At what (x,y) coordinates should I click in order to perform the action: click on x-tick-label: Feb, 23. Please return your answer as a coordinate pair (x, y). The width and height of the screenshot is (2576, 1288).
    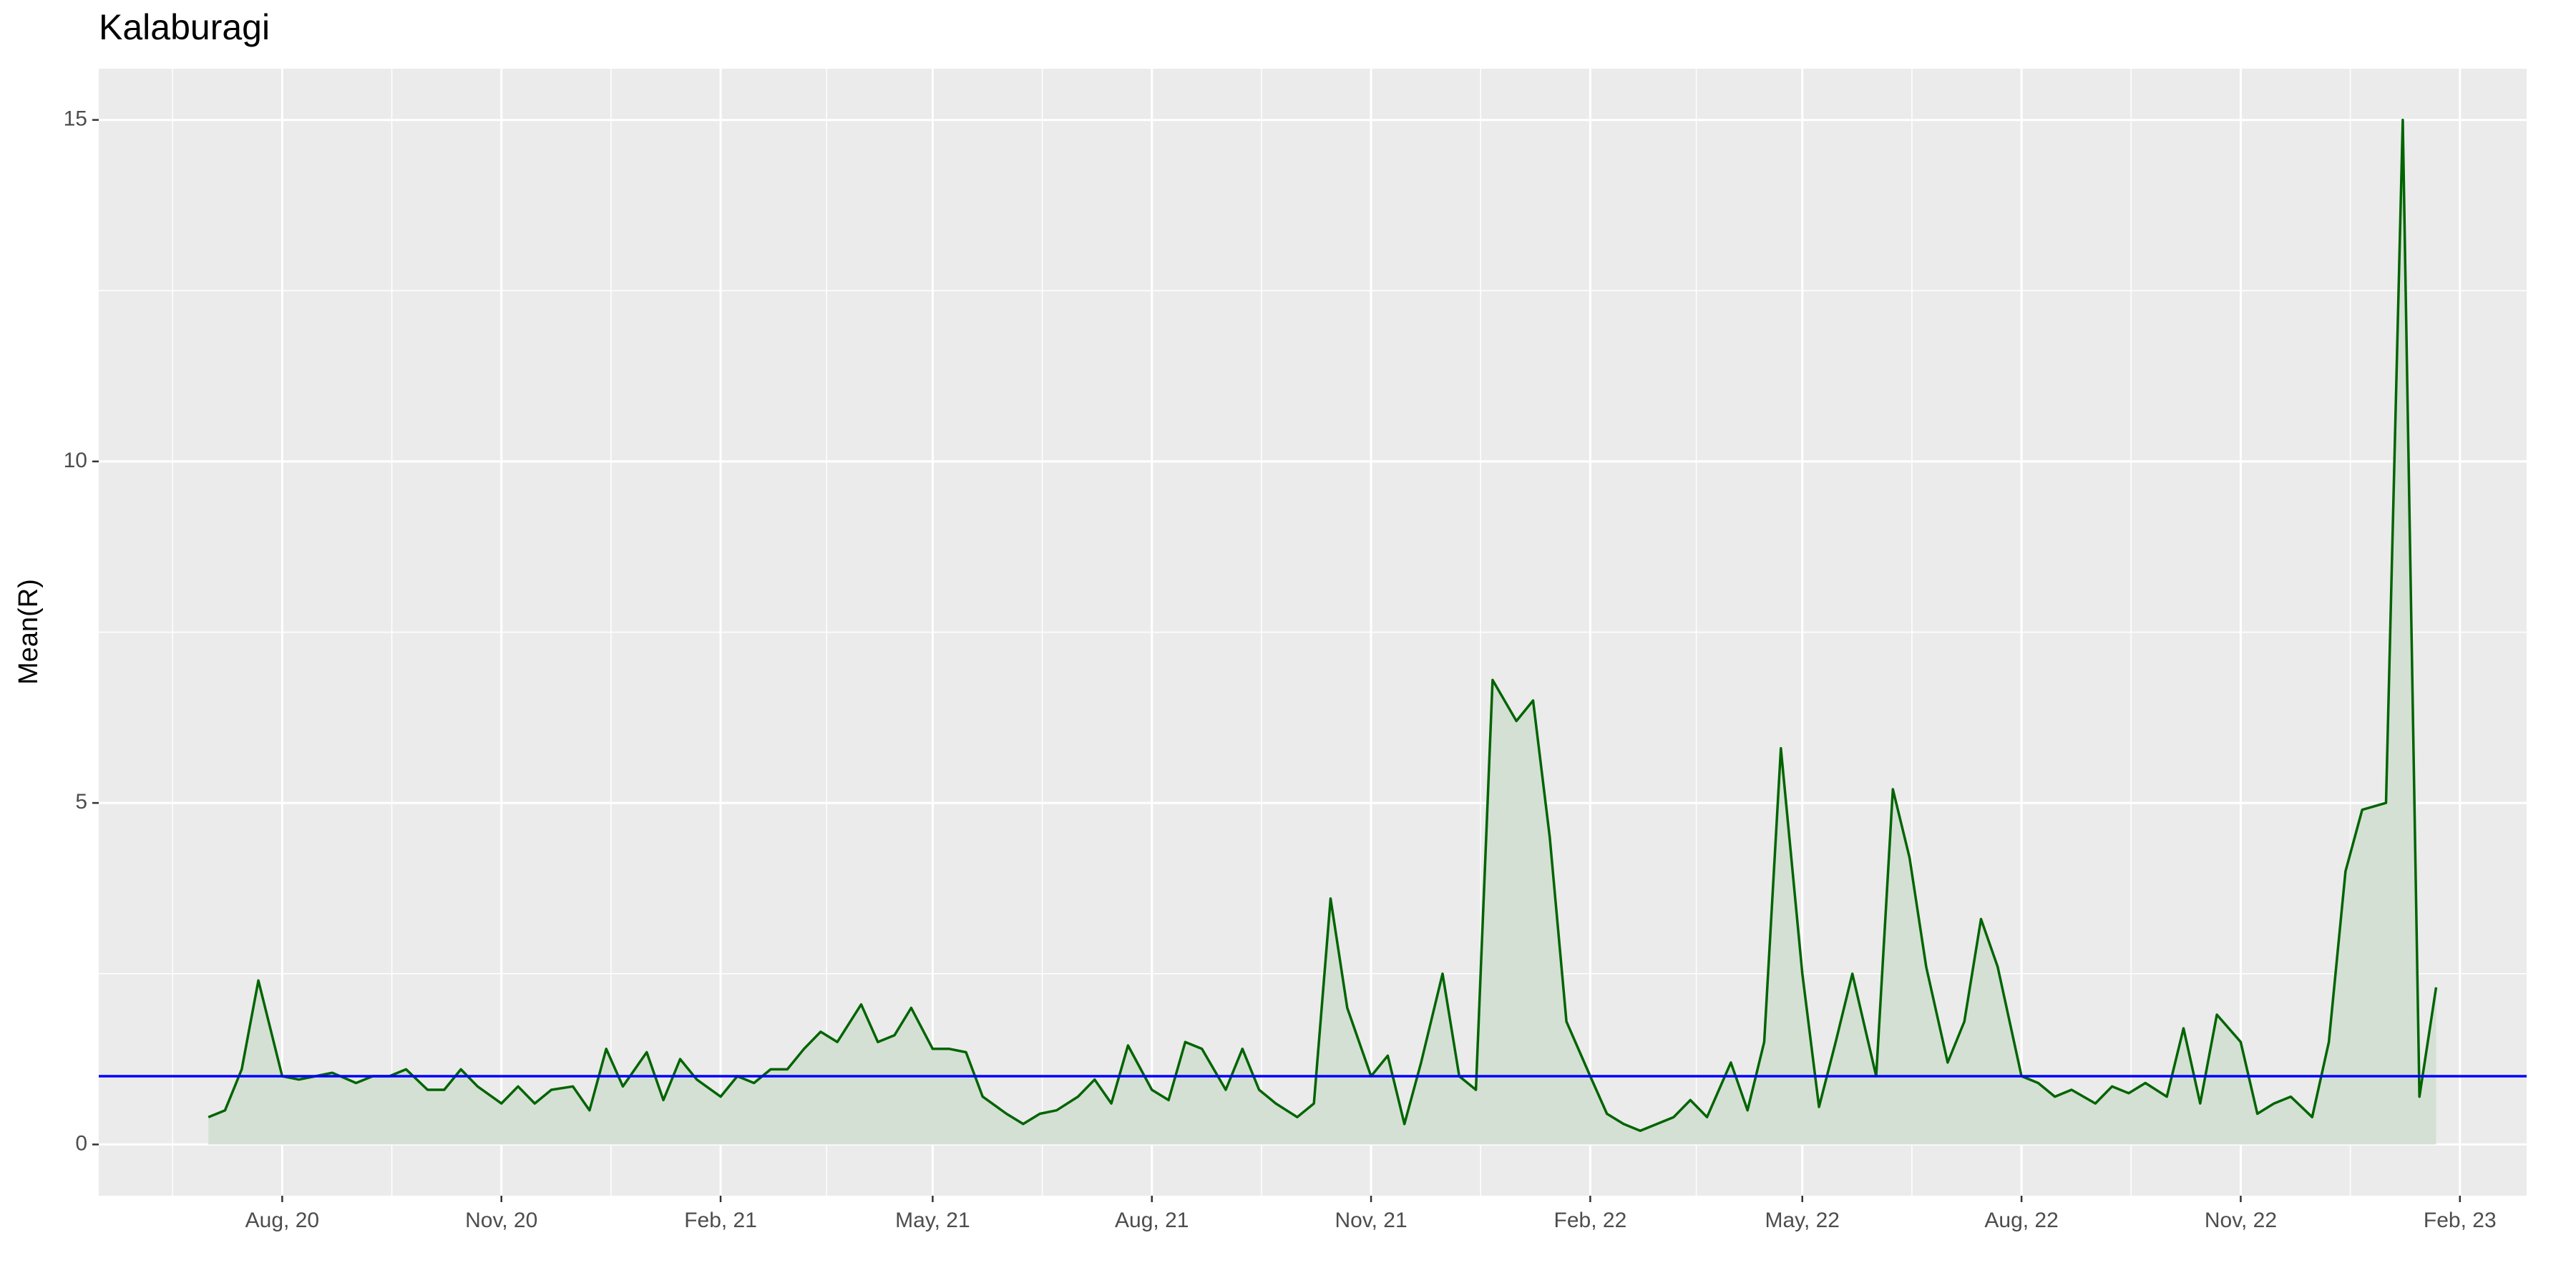
    Looking at the image, I should click on (2460, 1220).